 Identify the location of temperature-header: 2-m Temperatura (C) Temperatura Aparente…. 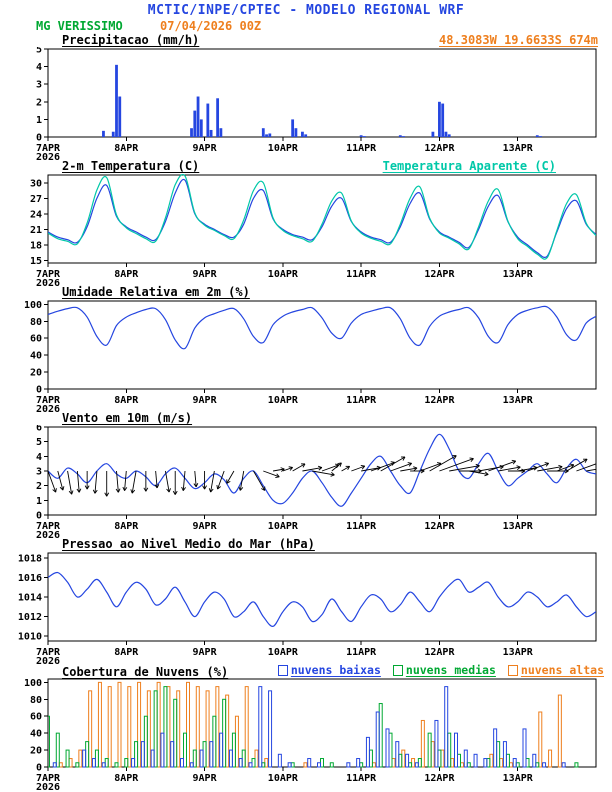
(306, 166).